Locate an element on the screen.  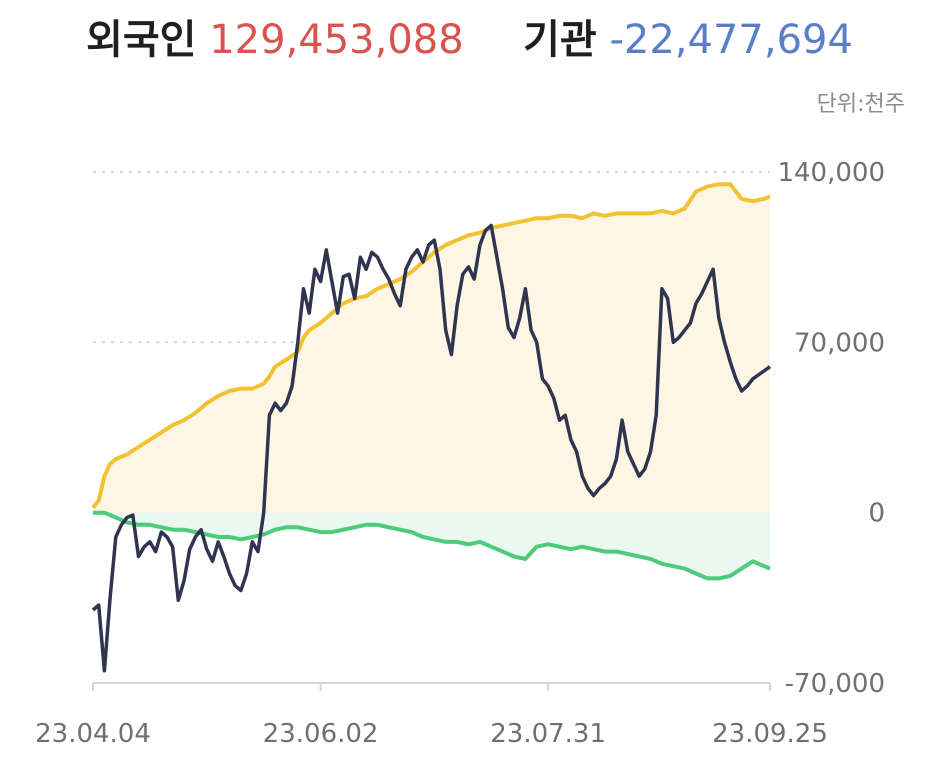
x-tick-label: 23.07.31 is located at coordinates (548, 734).